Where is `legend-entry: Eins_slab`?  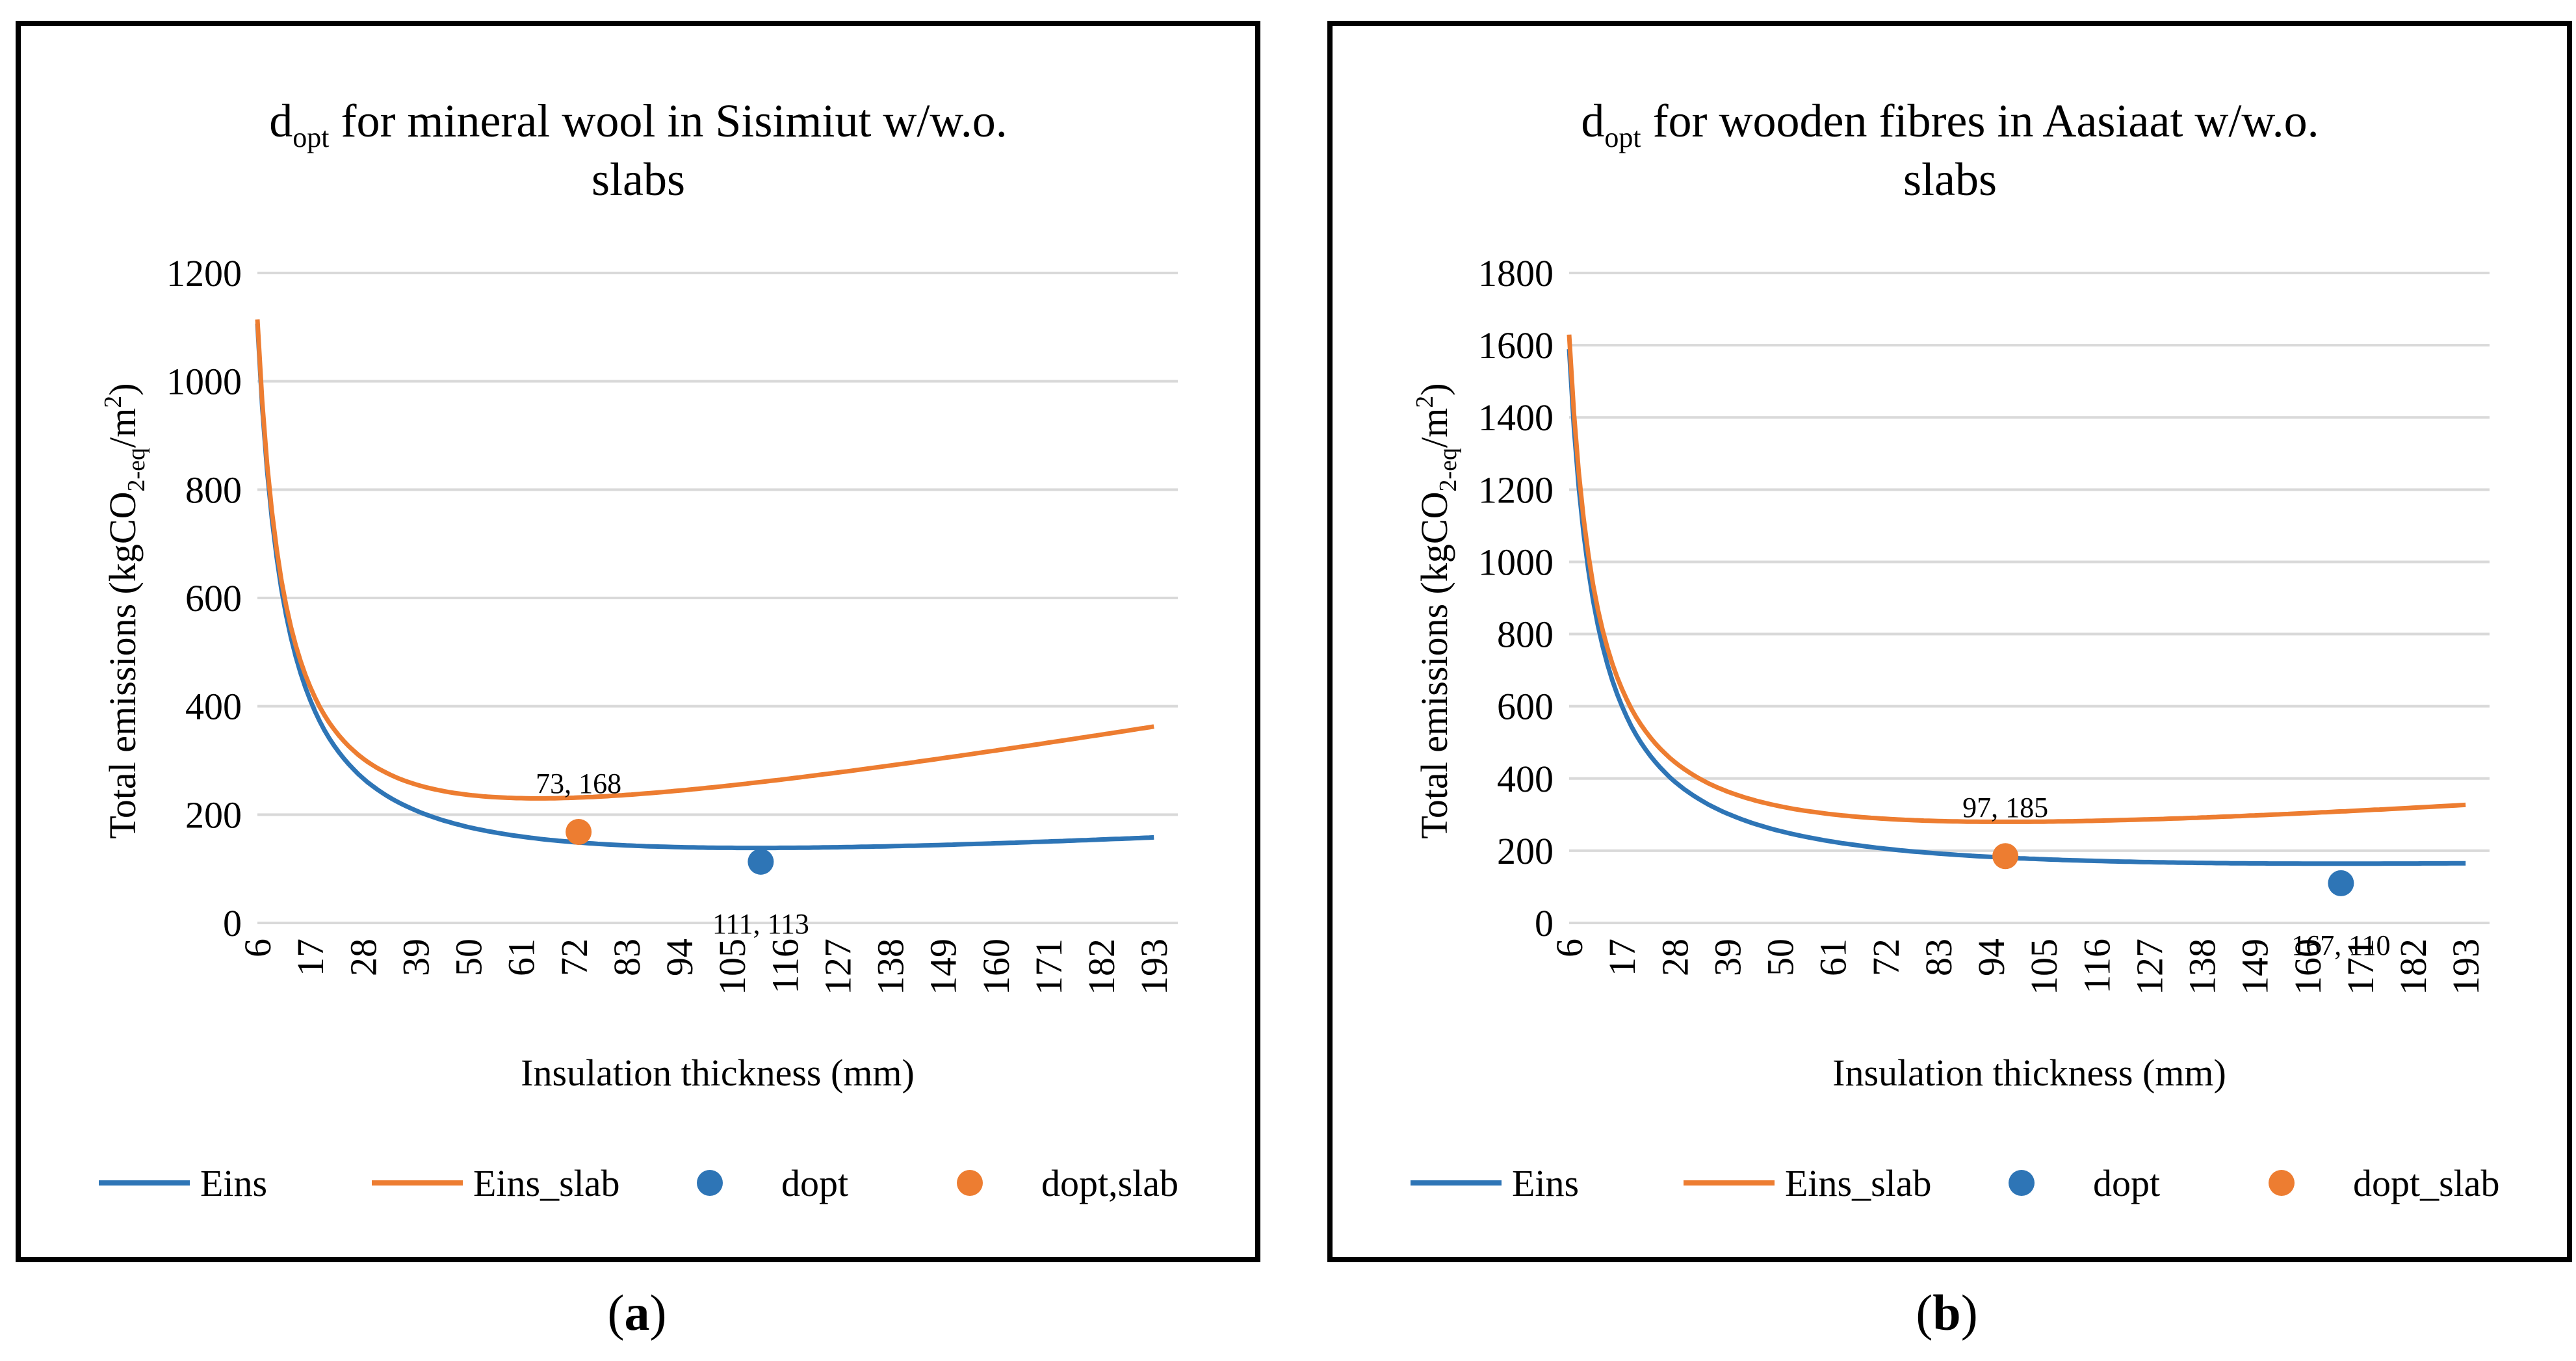 legend-entry: Eins_slab is located at coordinates (496, 1183).